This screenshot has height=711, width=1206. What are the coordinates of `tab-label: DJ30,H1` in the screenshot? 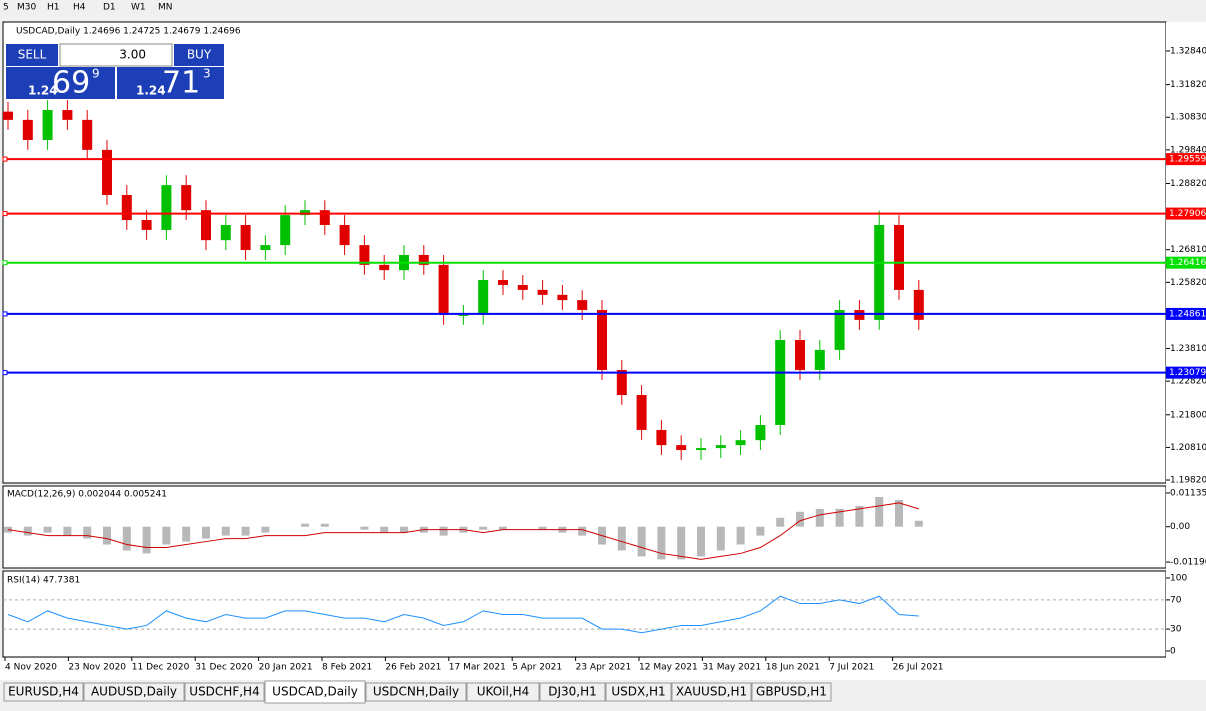 It's located at (572, 692).